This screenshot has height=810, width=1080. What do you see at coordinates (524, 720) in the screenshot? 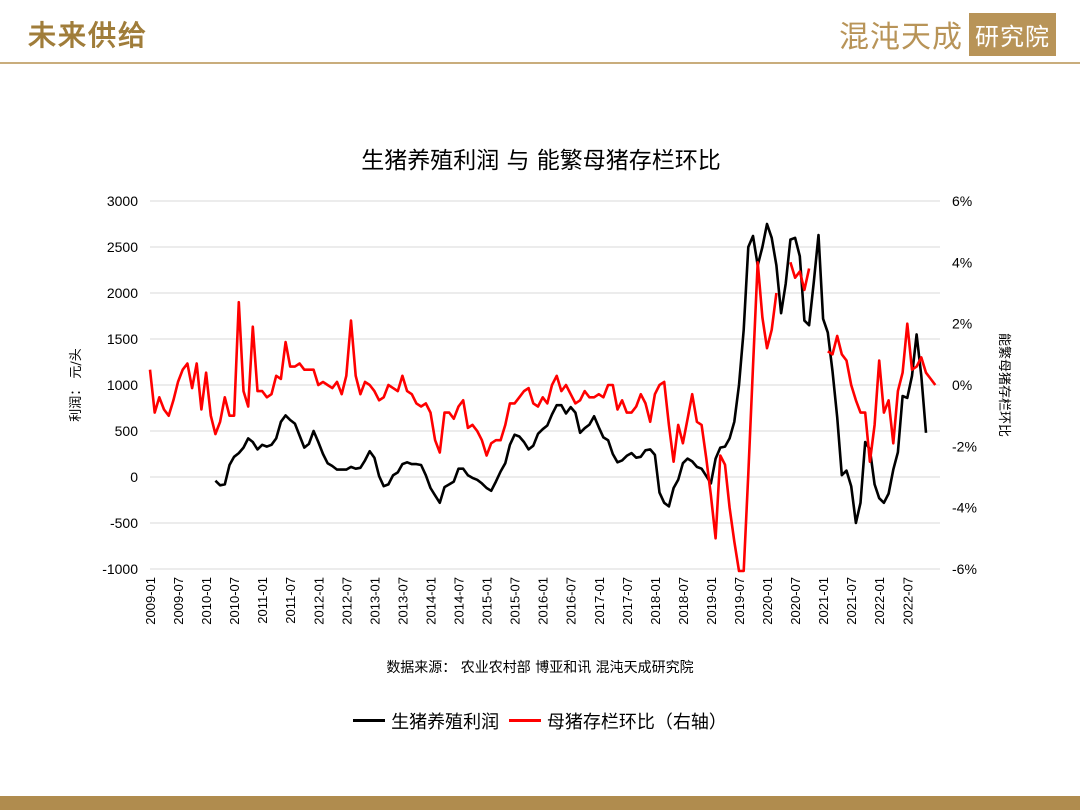
I see `legend-swatch-sow` at bounding box center [524, 720].